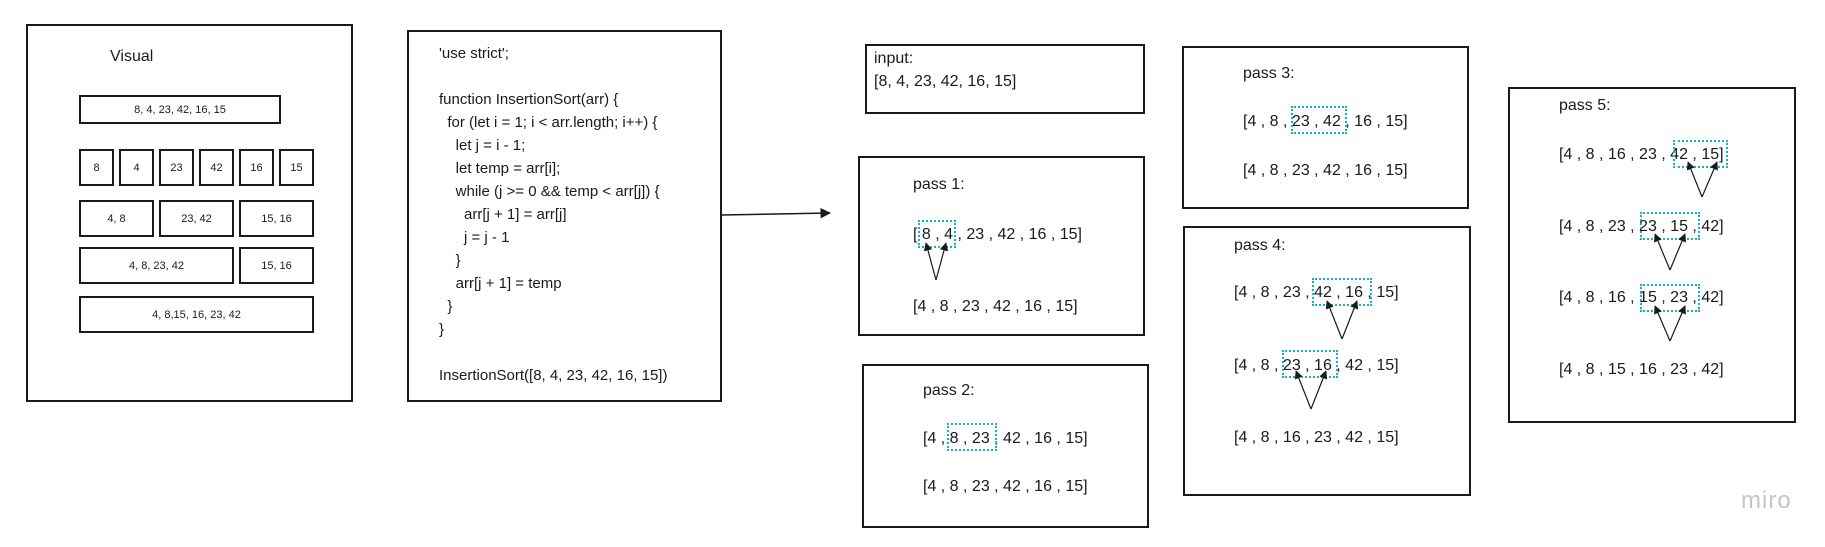 The width and height of the screenshot is (1825, 547). Describe the element at coordinates (474, 237) in the screenshot. I see `code-line: j = j - 1` at that location.